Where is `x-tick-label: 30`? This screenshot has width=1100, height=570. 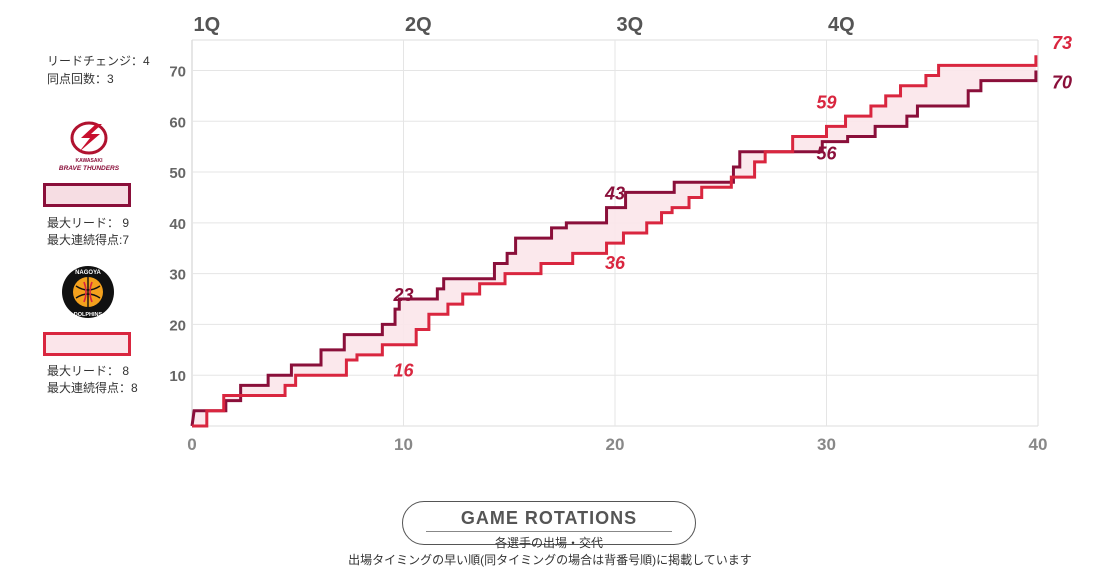 x-tick-label: 30 is located at coordinates (826, 444).